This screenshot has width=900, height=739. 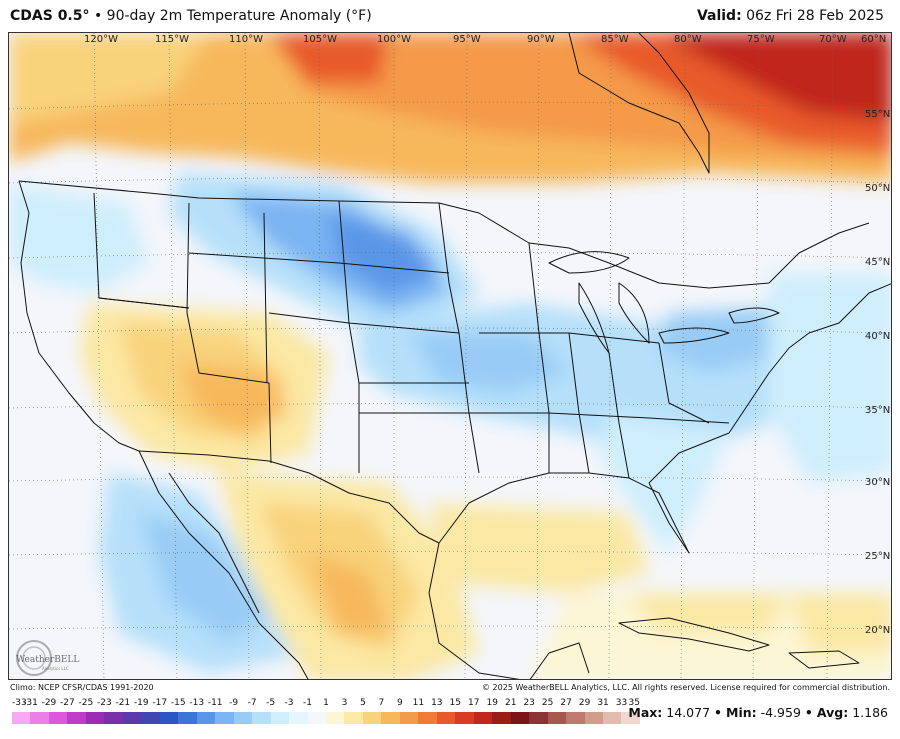 I want to click on legend-label: 7, so click(x=381, y=703).